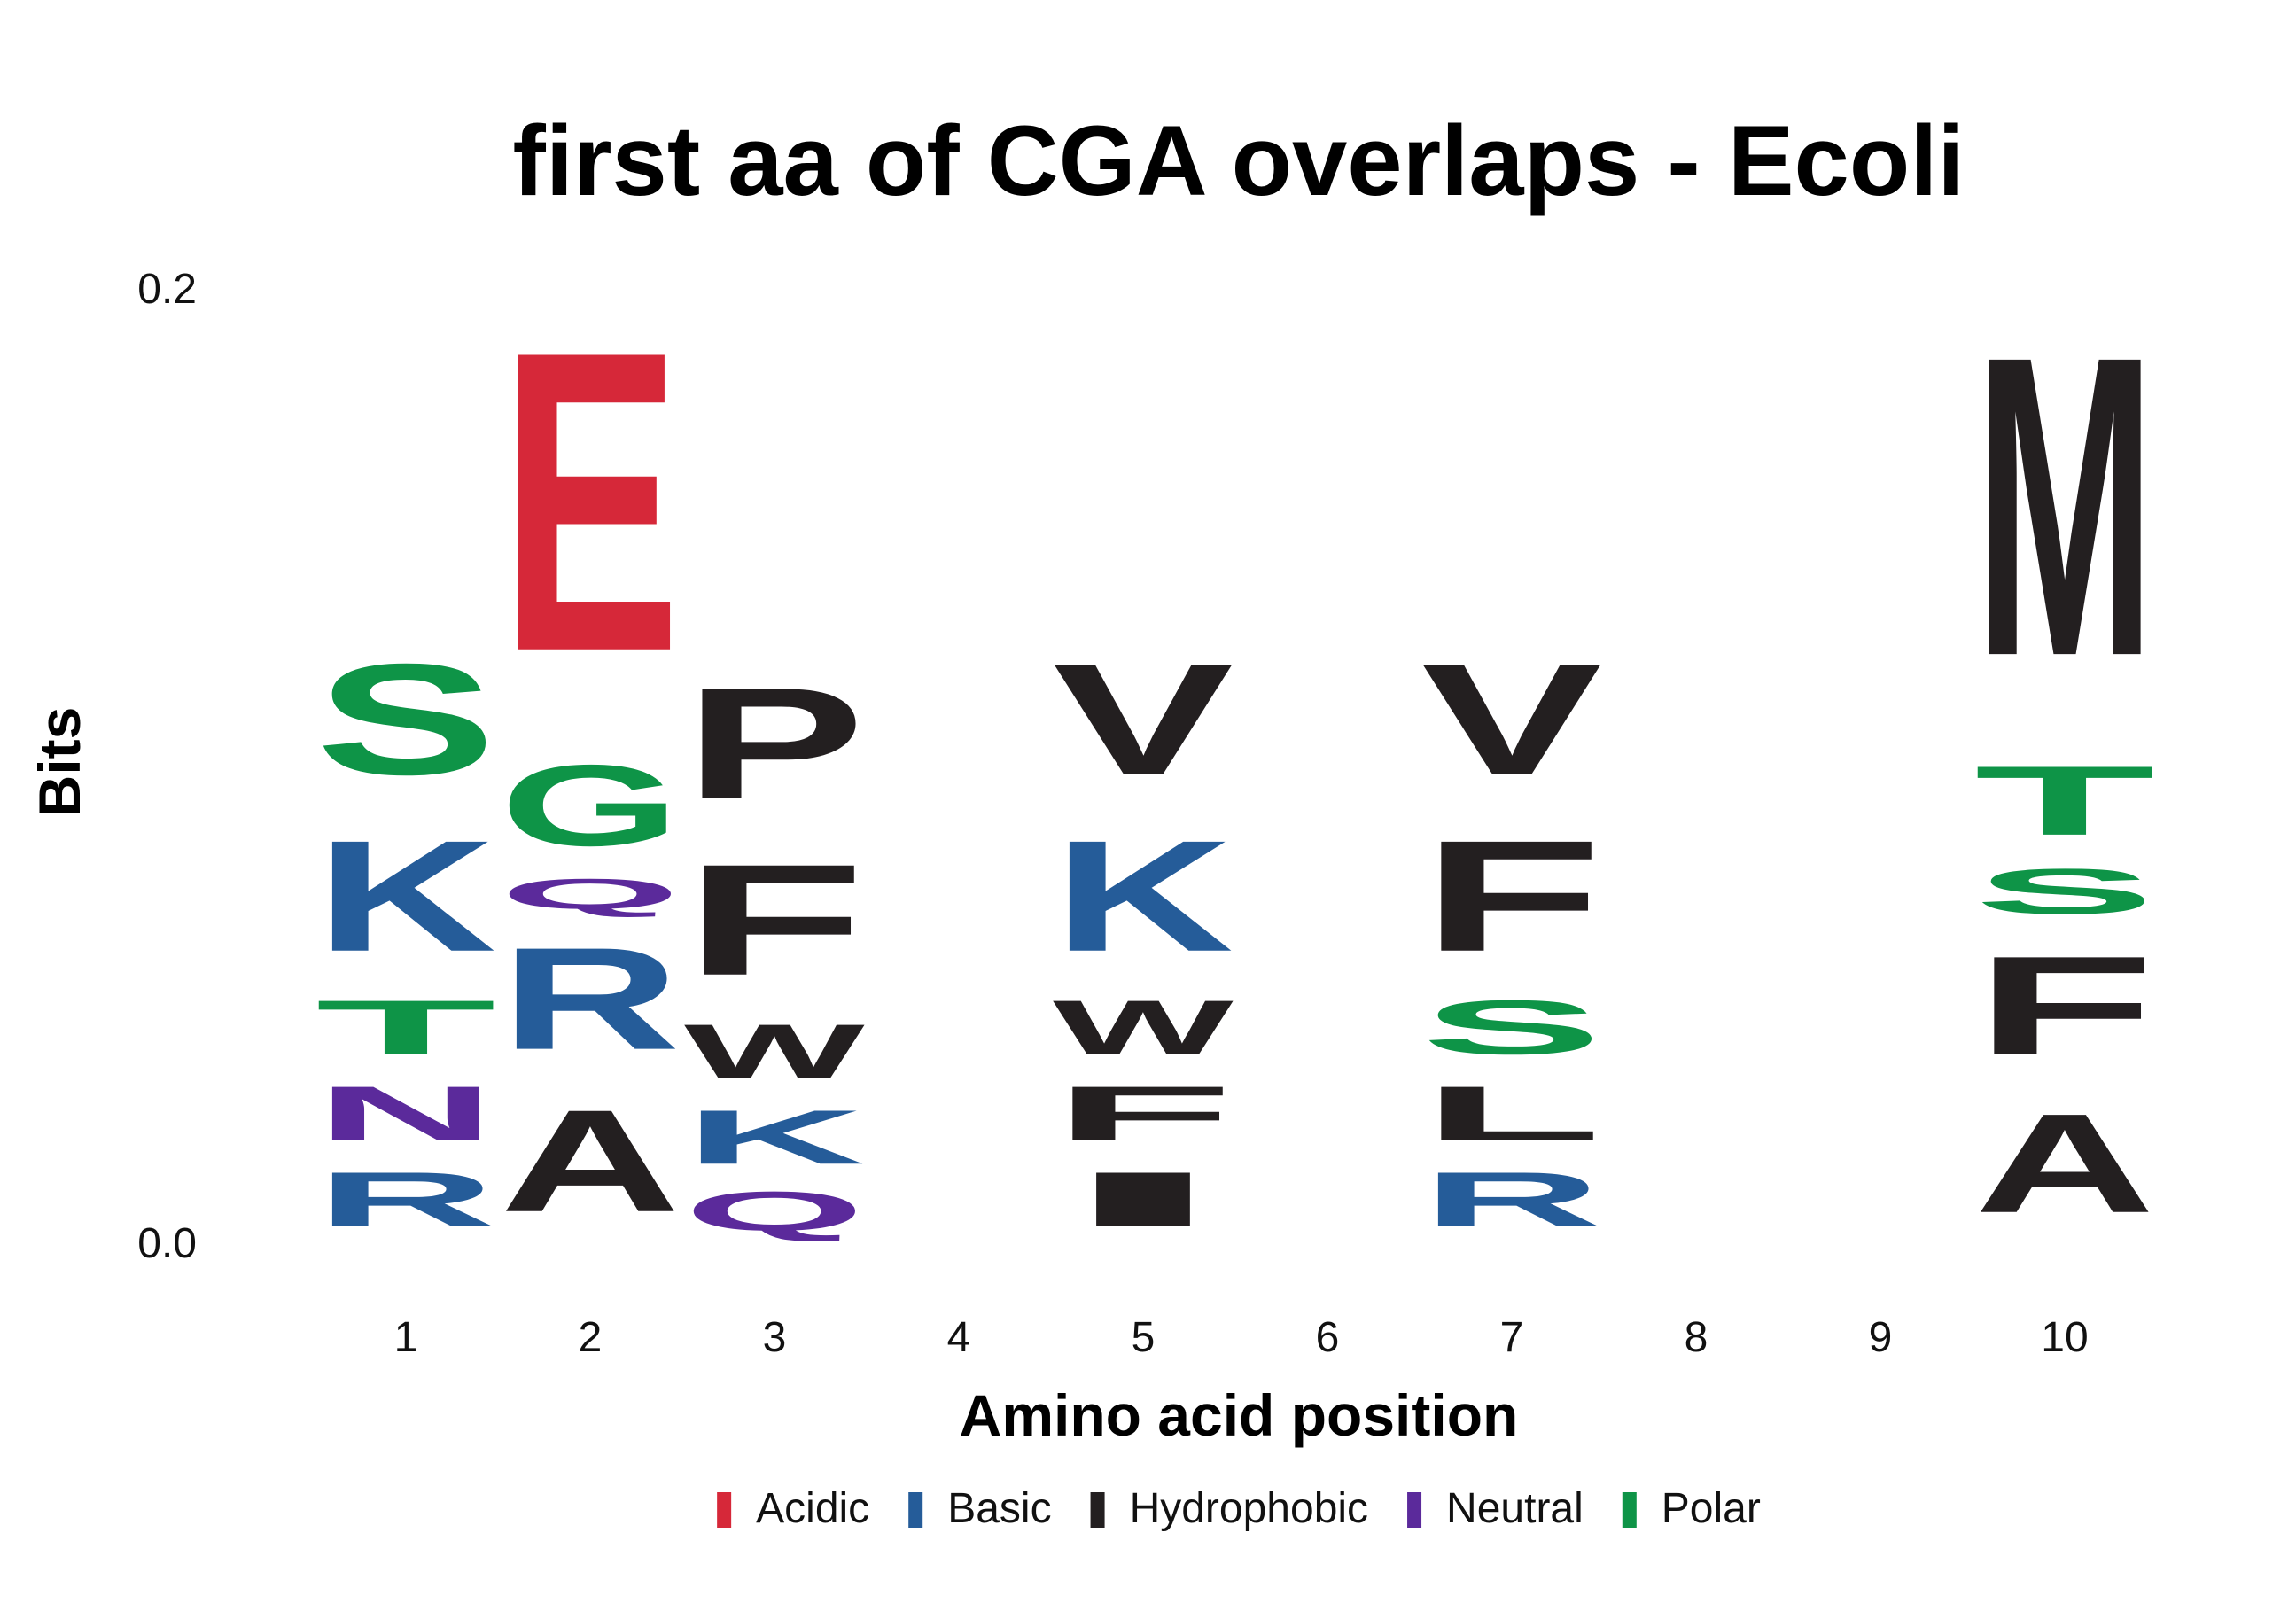 This screenshot has width=2296, height=1603. I want to click on y-axis-ticks: 0.0 0.2, so click(167, 766).